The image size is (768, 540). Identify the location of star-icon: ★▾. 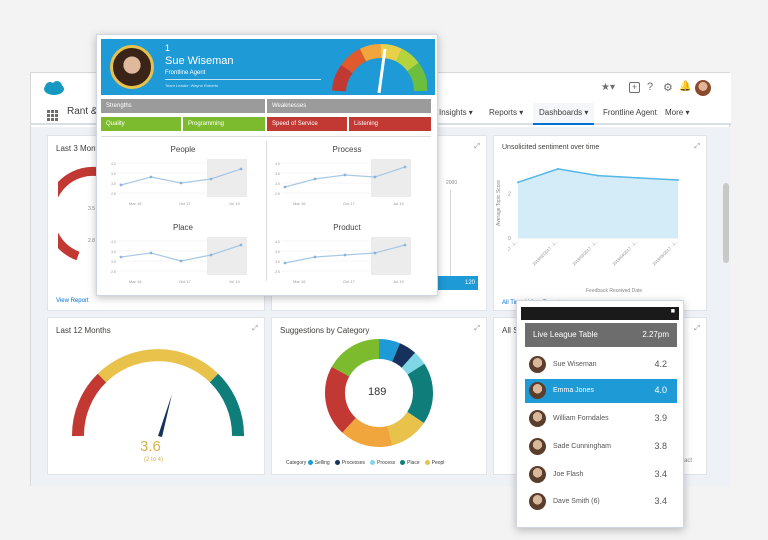
(608, 87).